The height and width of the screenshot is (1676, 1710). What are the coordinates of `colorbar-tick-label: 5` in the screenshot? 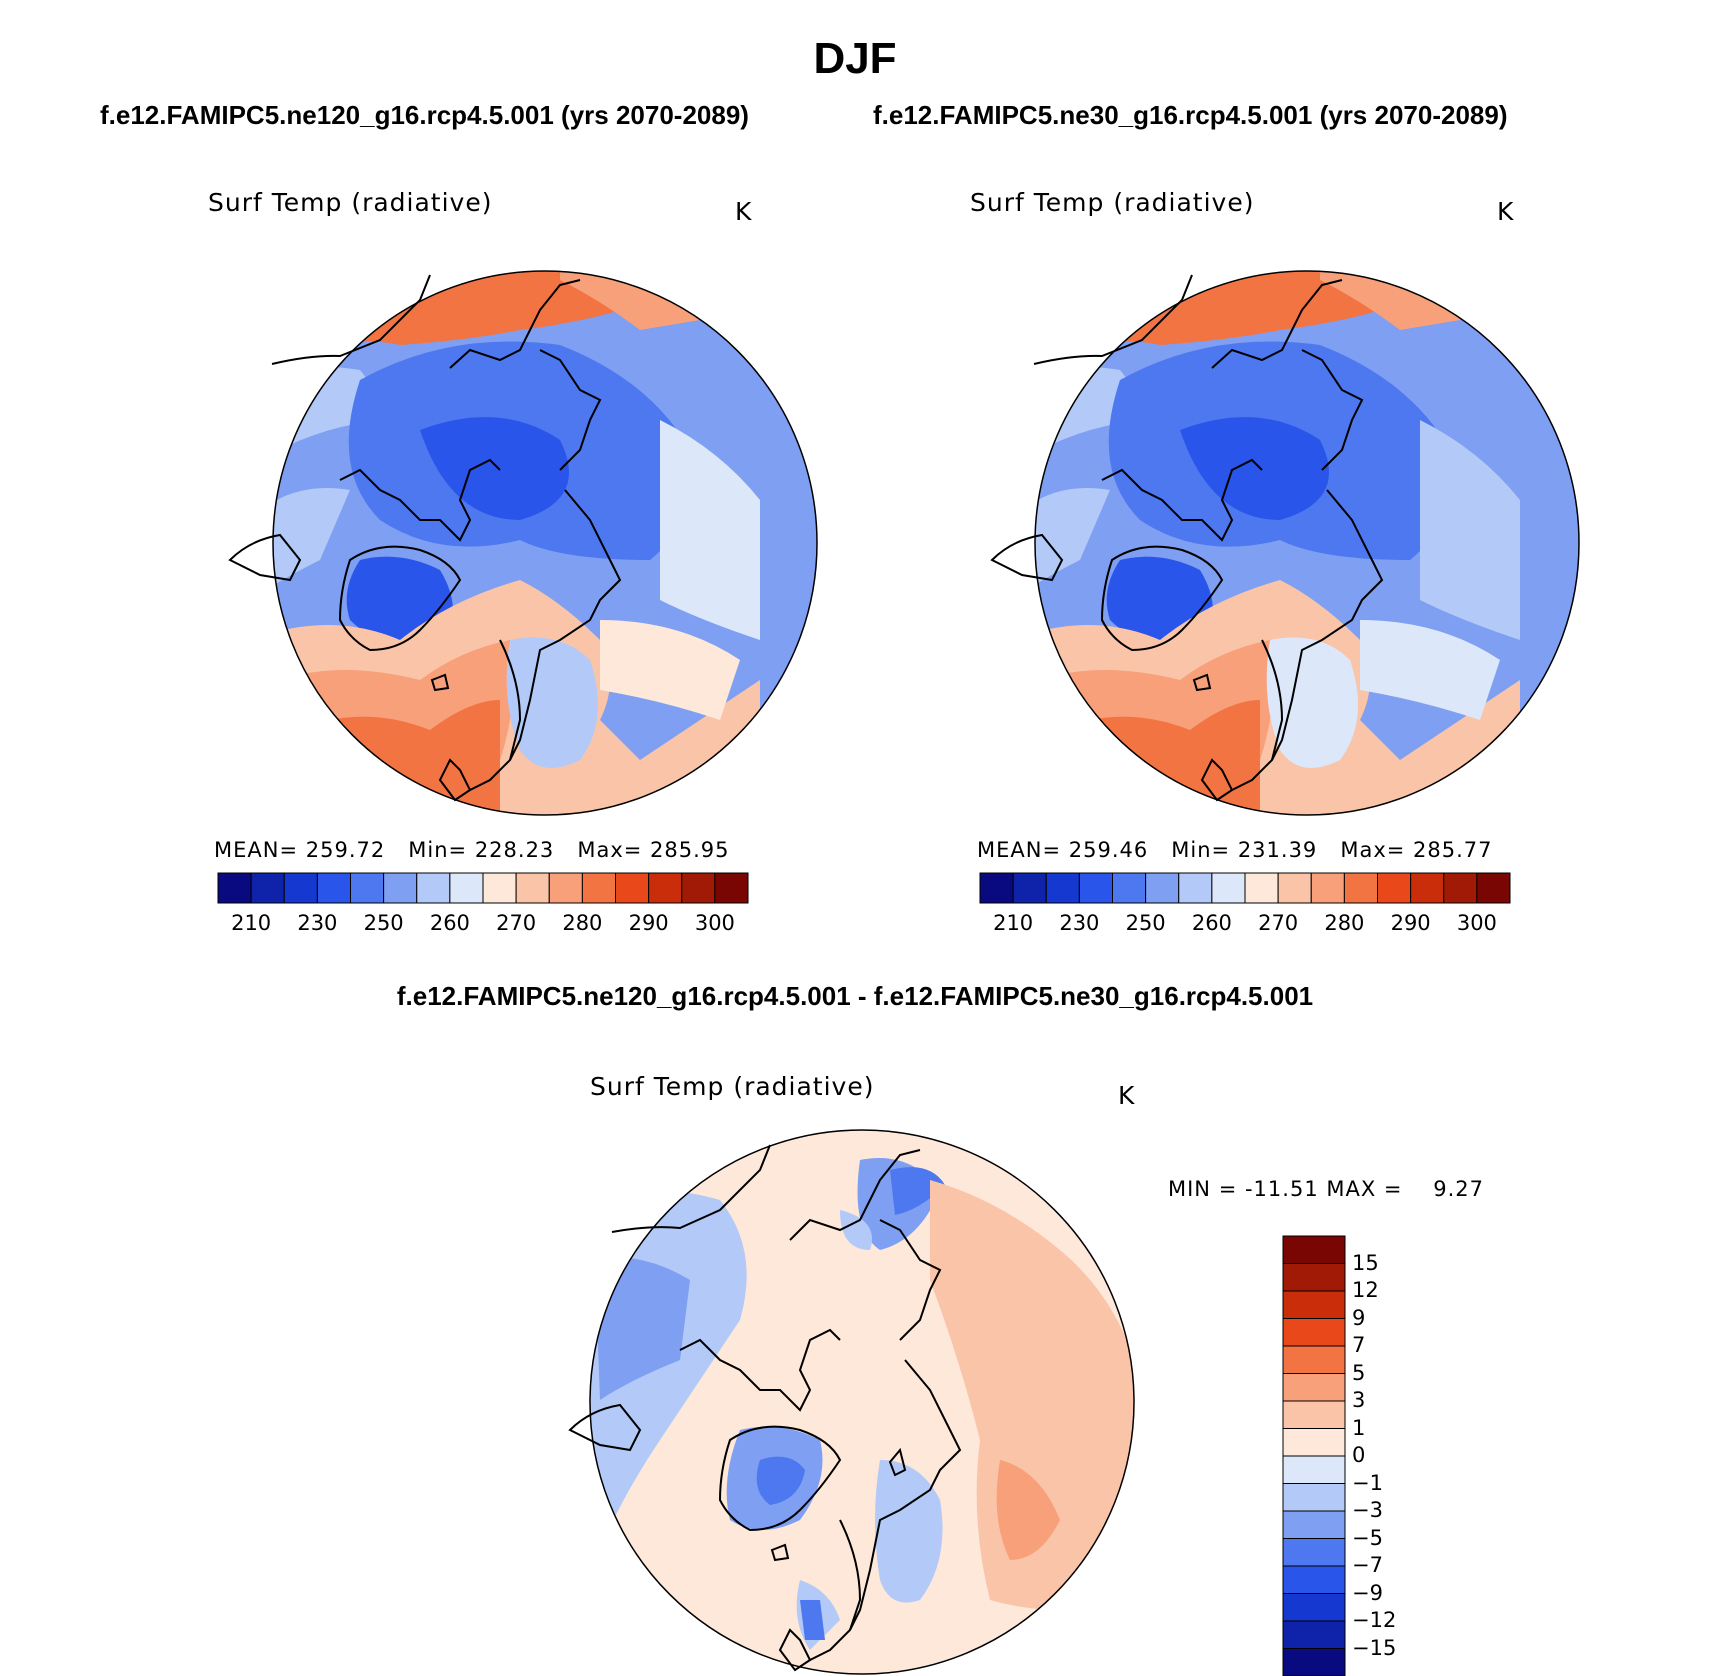 It's located at (1358, 1373).